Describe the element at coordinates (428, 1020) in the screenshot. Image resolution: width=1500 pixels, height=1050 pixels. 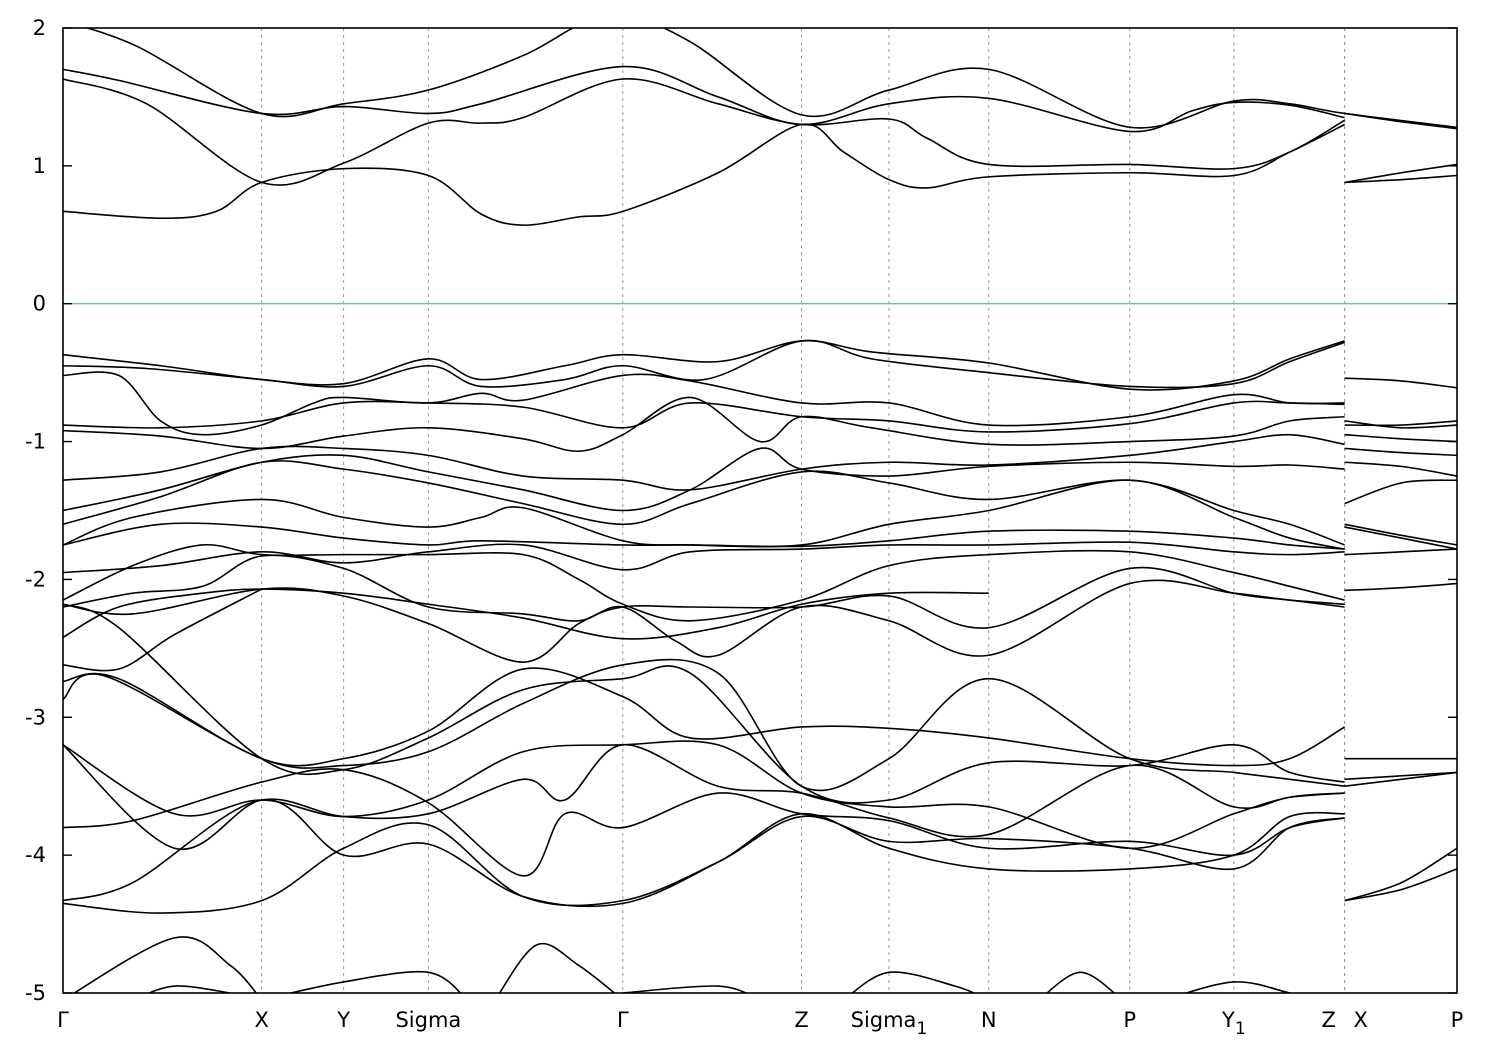
I see `x-tick-label: Sigma` at that location.